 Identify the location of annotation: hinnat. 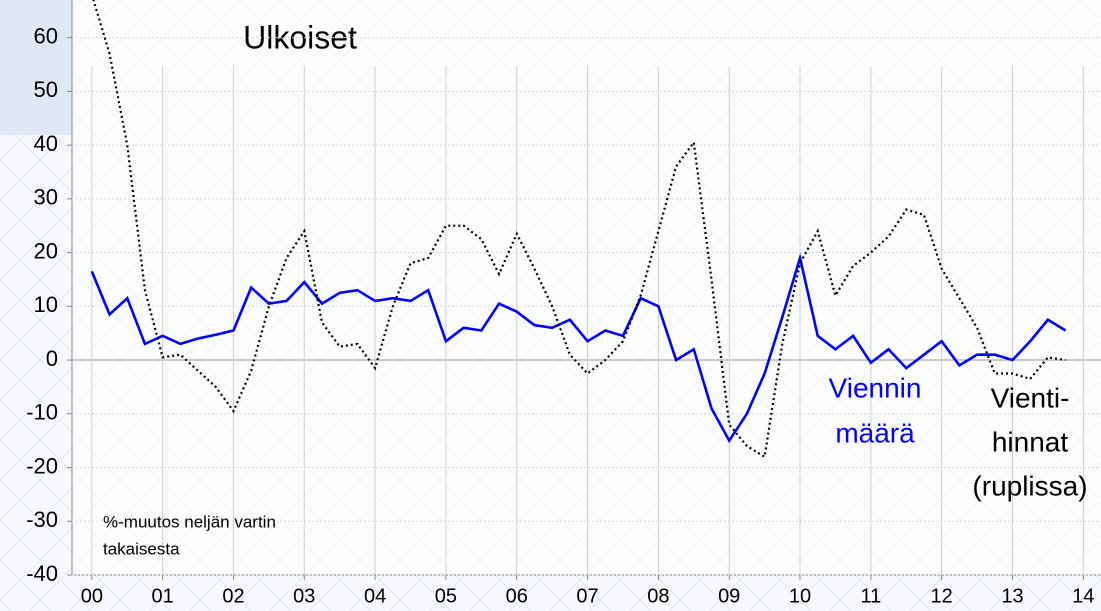
(1030, 441).